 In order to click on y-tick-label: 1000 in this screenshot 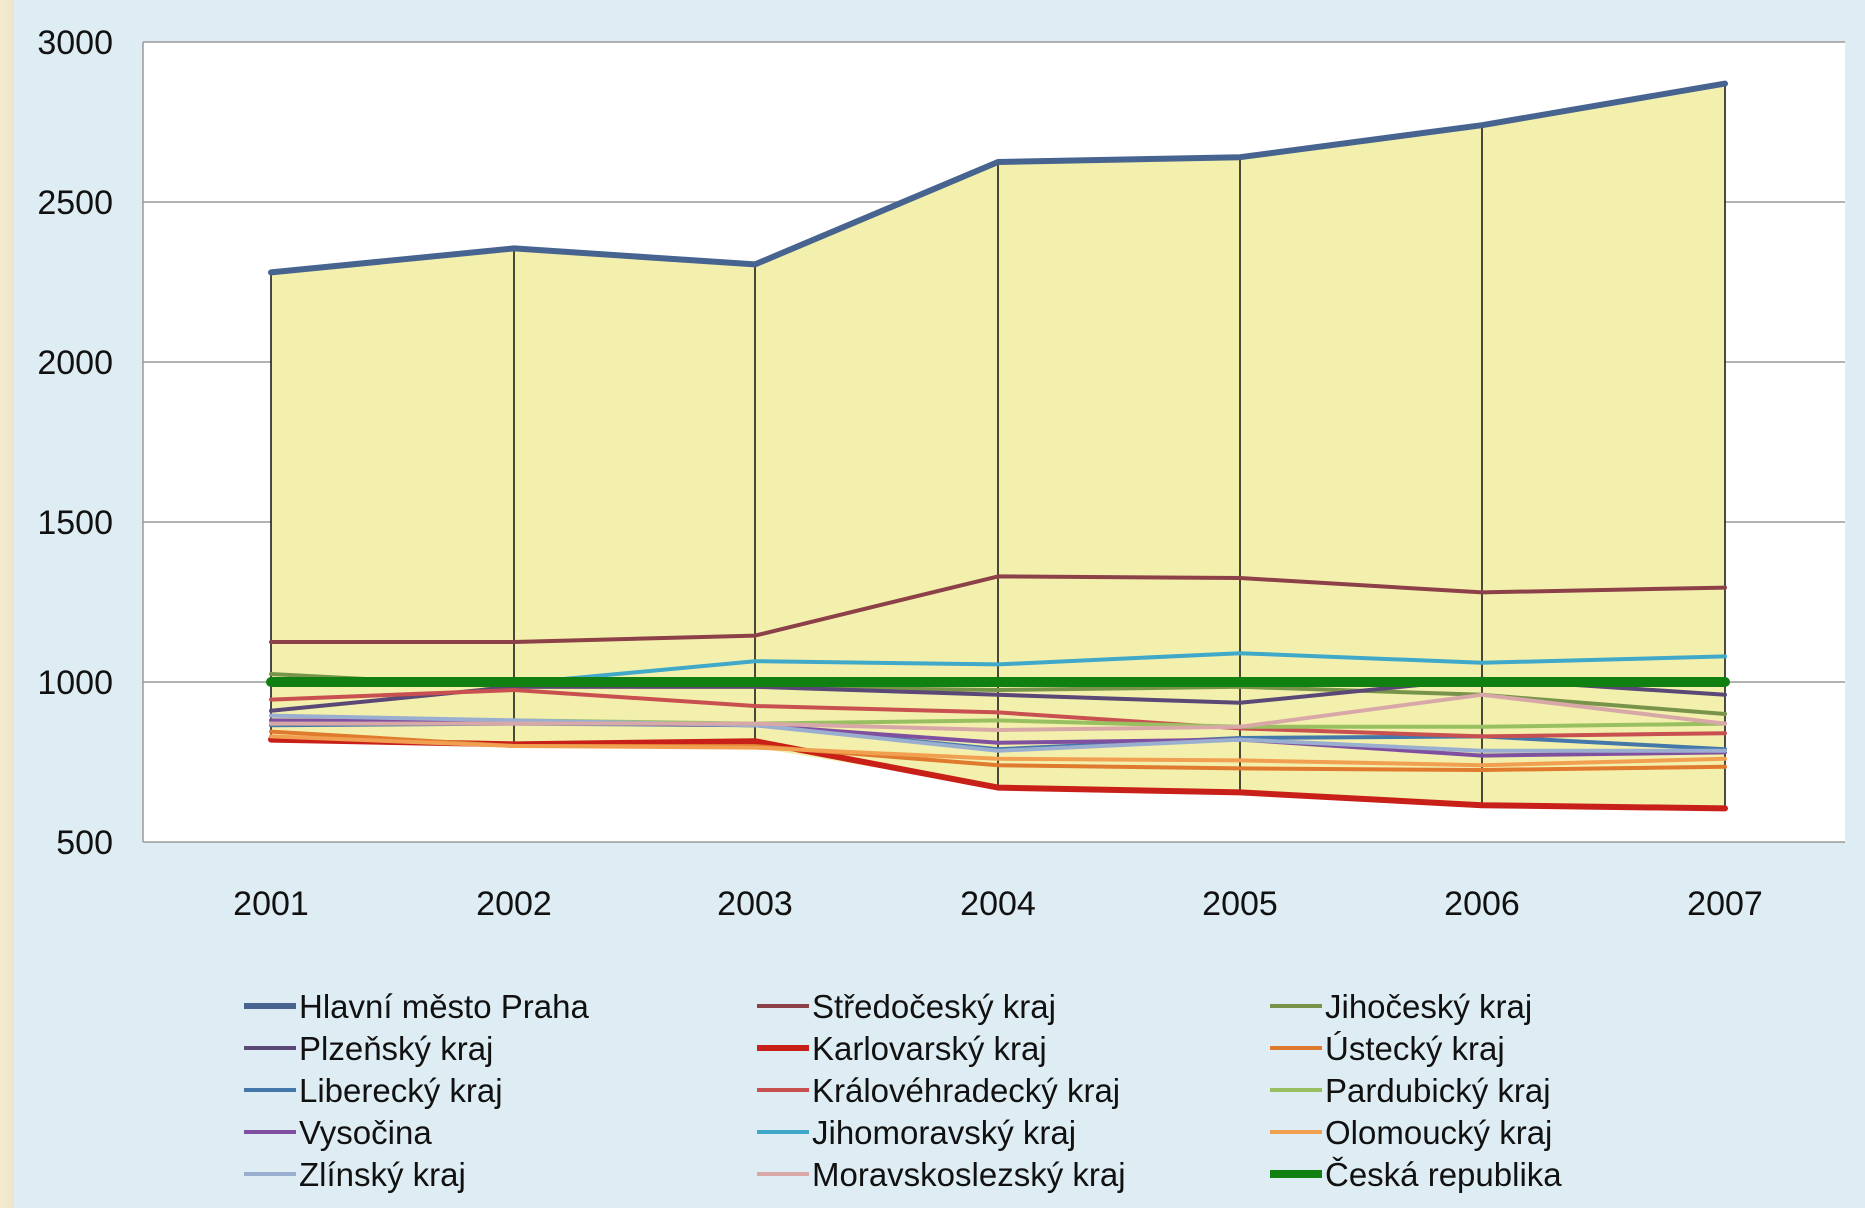, I will do `click(75, 683)`.